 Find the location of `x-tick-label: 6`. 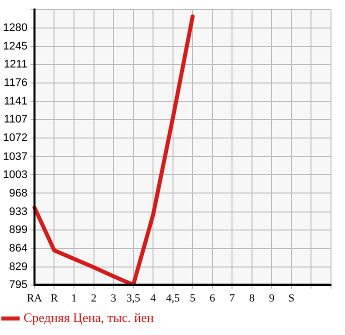

x-tick-label: 6 is located at coordinates (213, 298).